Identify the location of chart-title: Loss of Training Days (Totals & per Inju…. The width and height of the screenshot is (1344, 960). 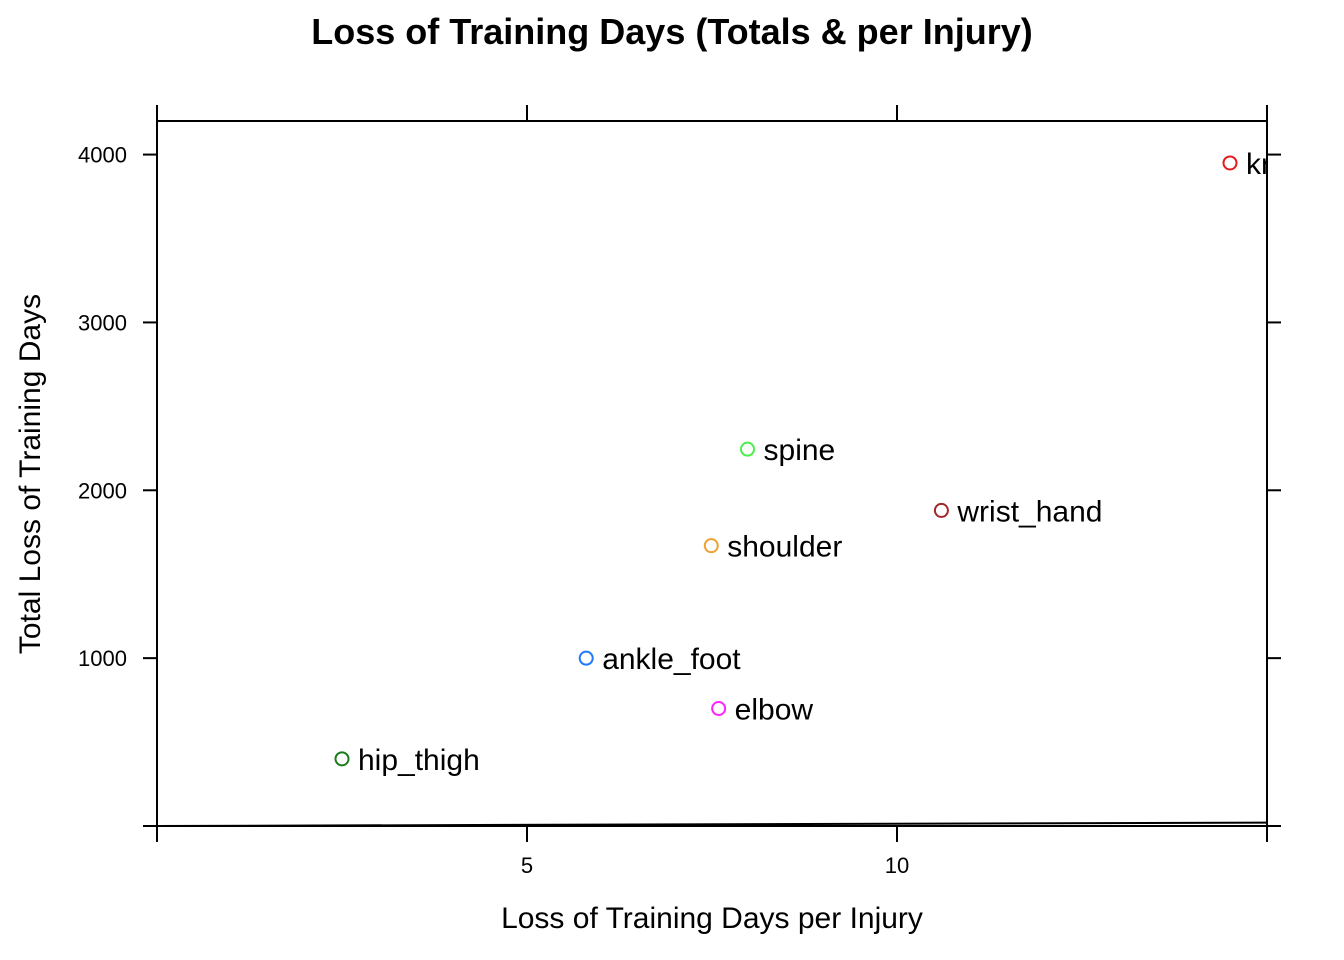
(671, 31).